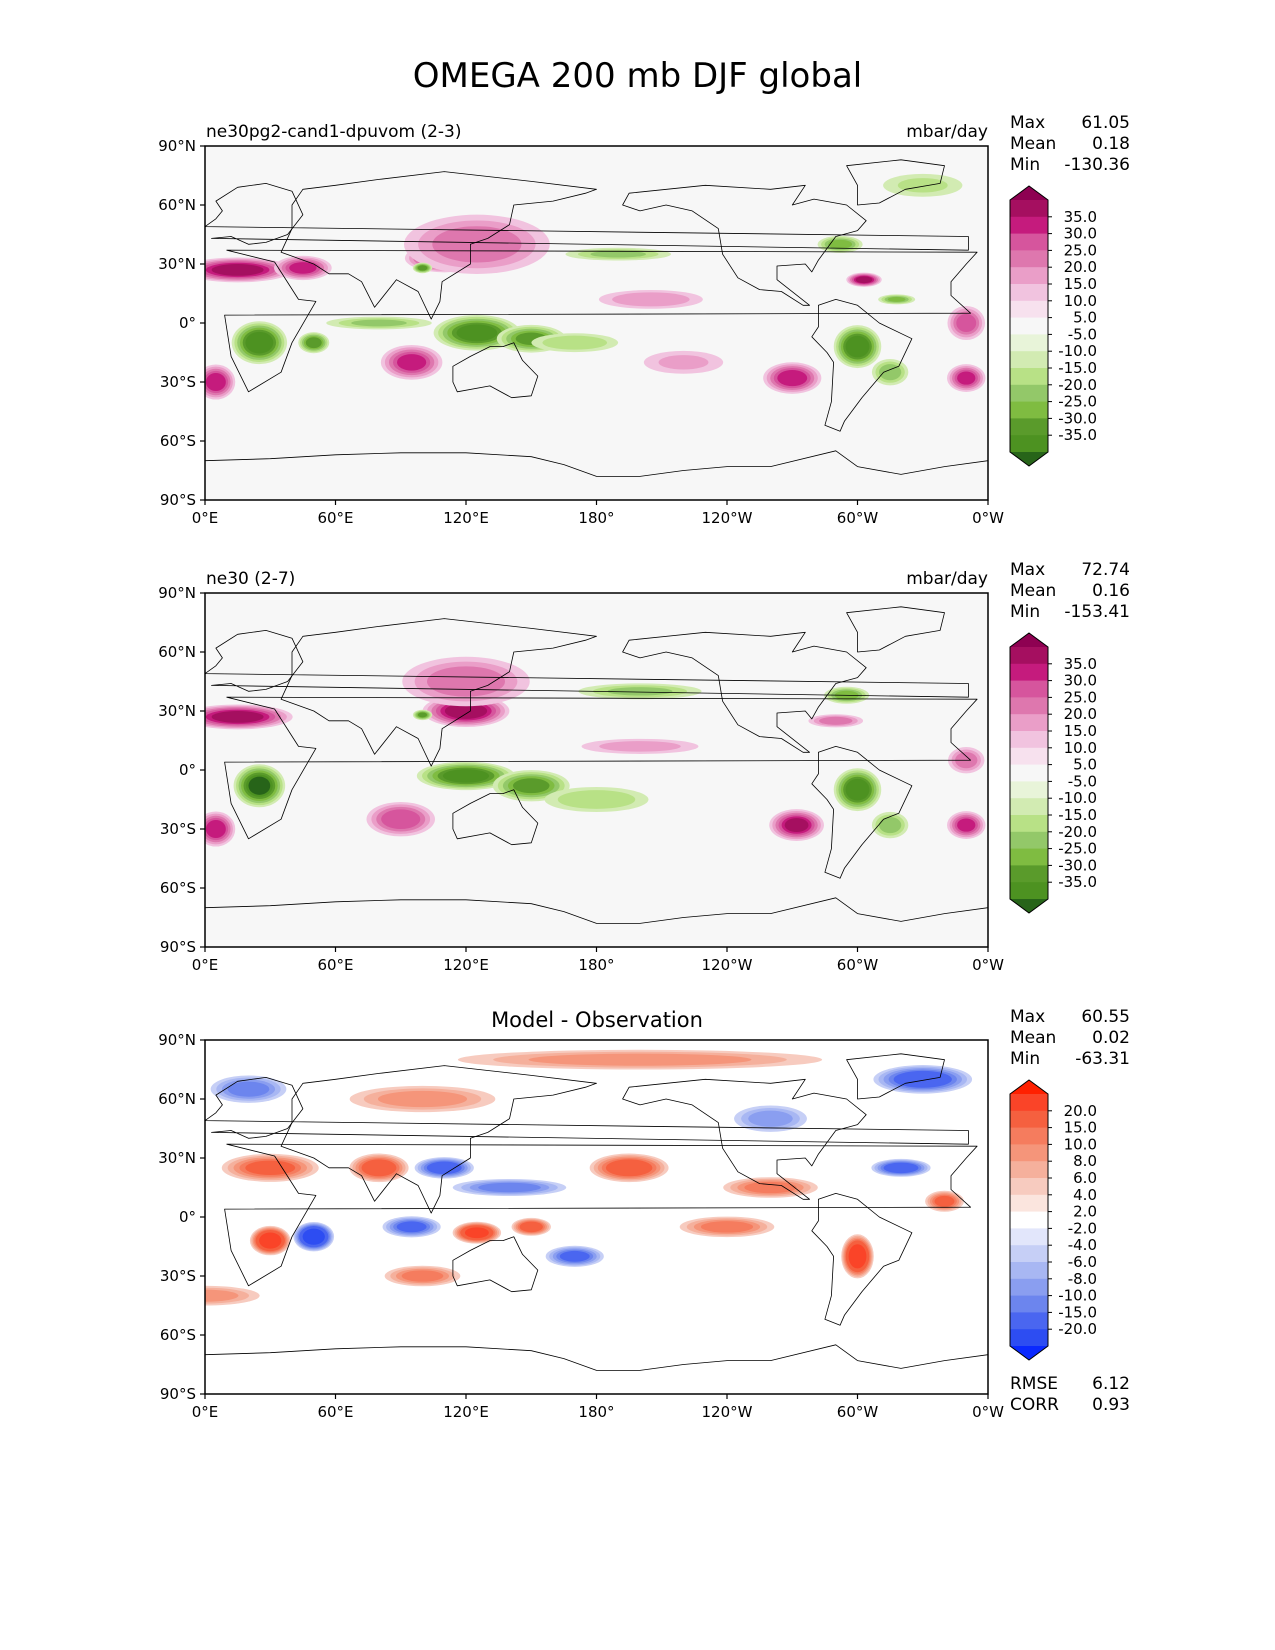 The image size is (1275, 1650). I want to click on x-tick-label: 180°, so click(596, 518).